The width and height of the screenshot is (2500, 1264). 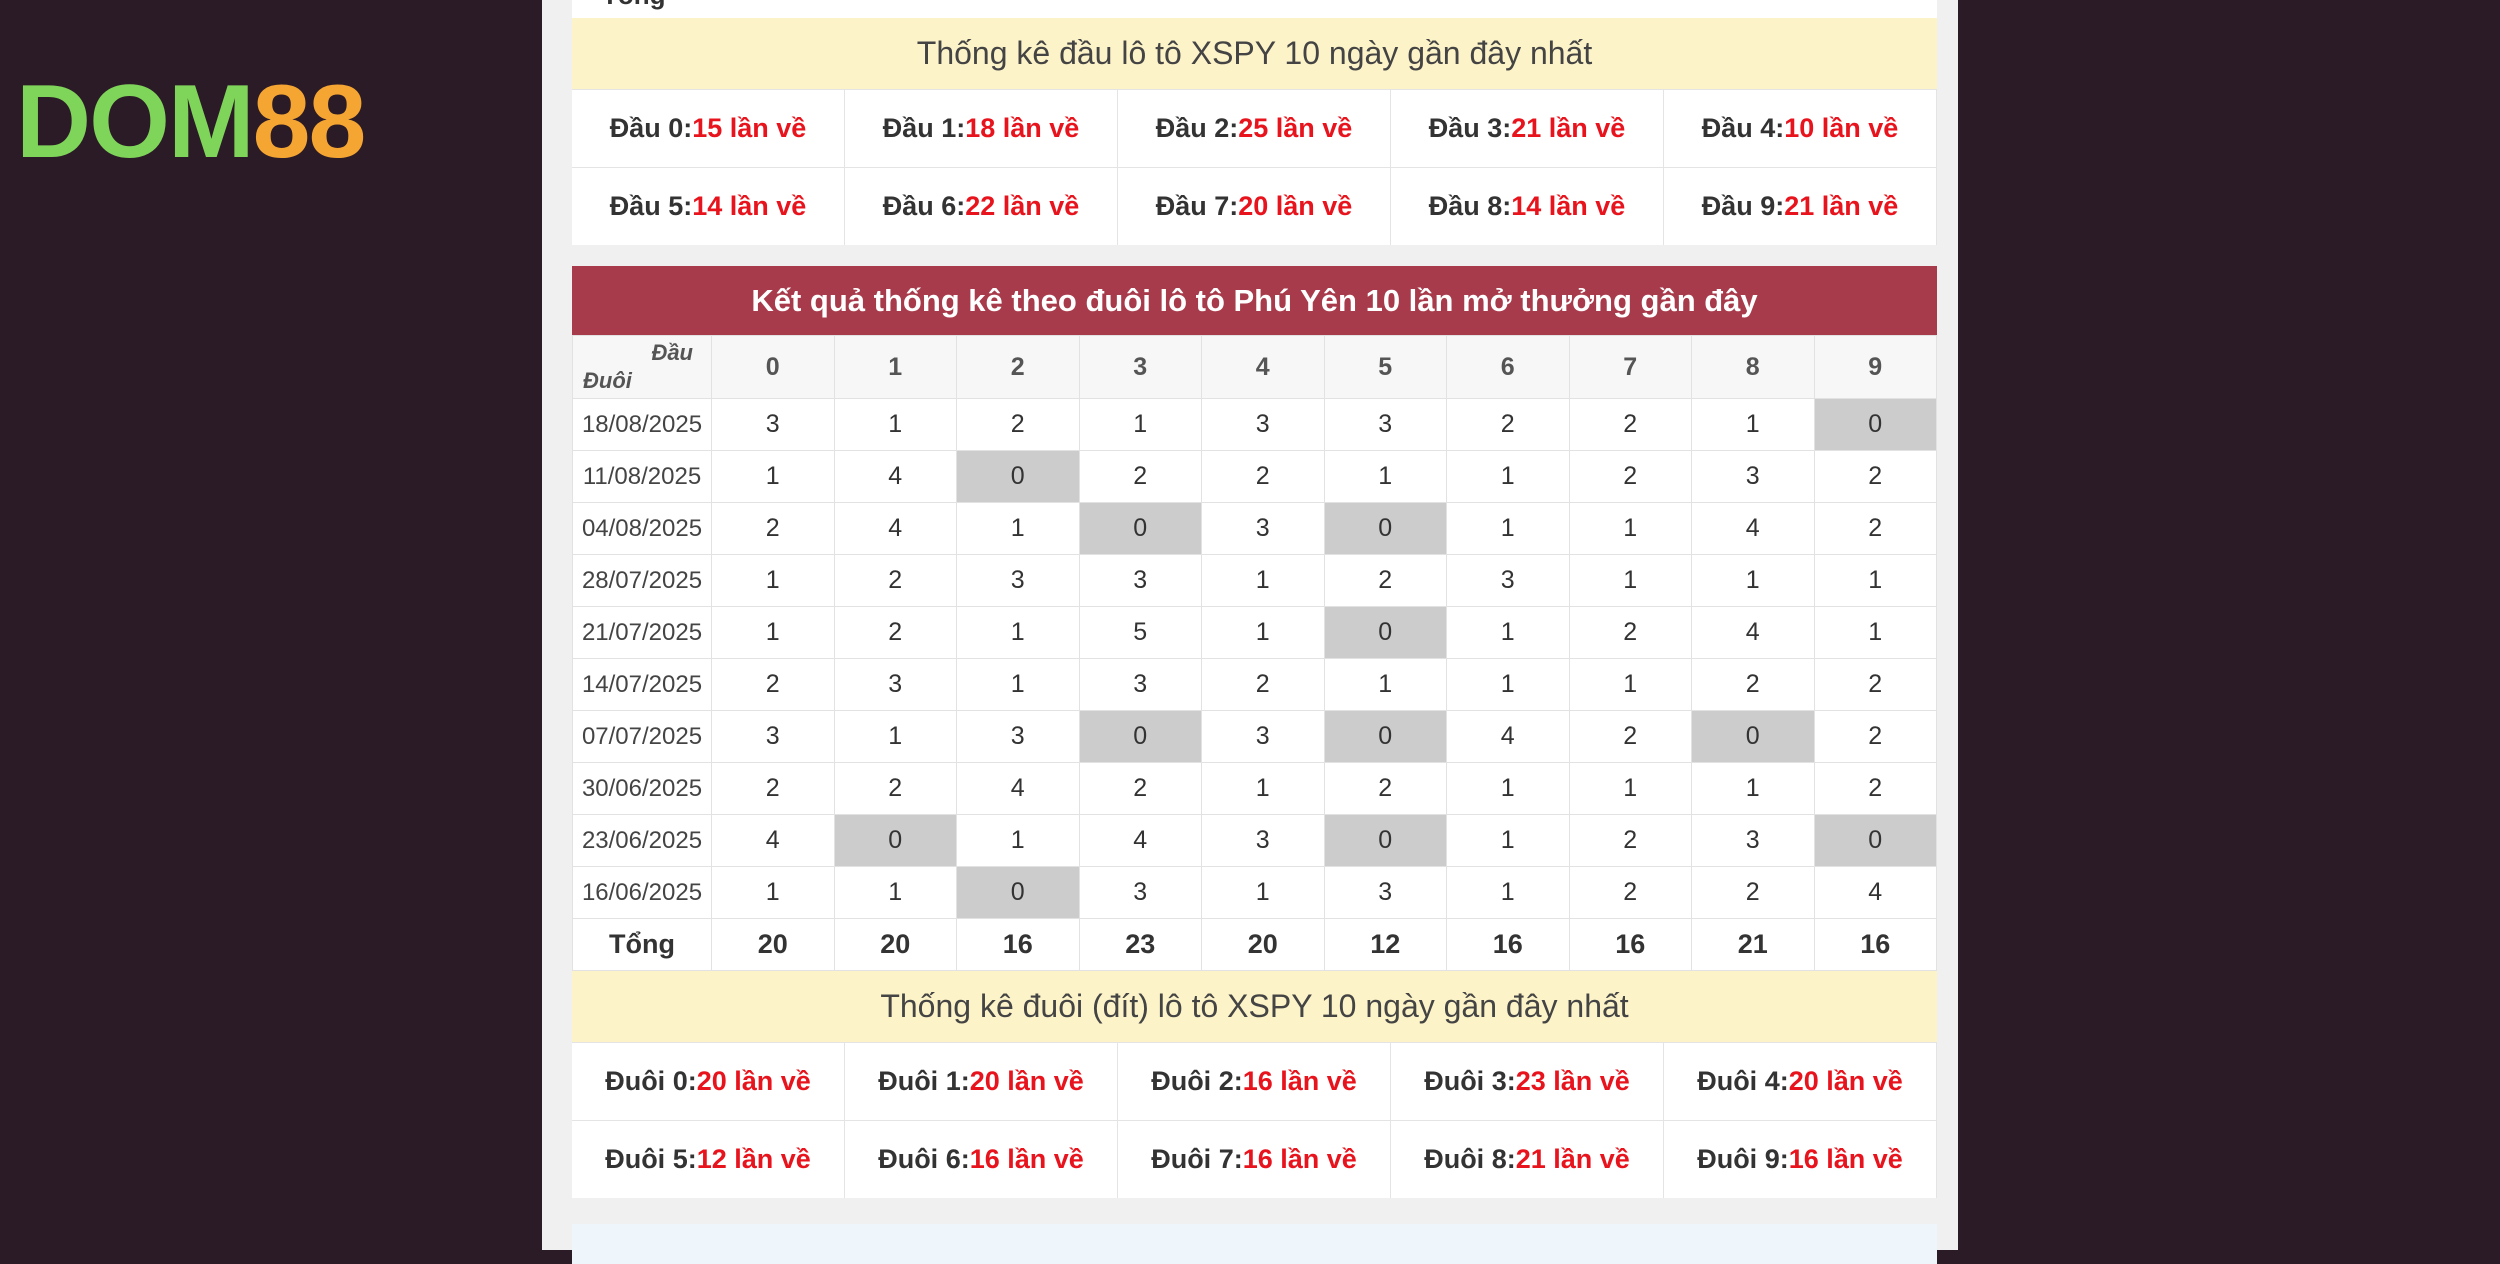 What do you see at coordinates (1527, 1081) in the screenshot?
I see `stat-cell: Đuôi 3: 23 lần về` at bounding box center [1527, 1081].